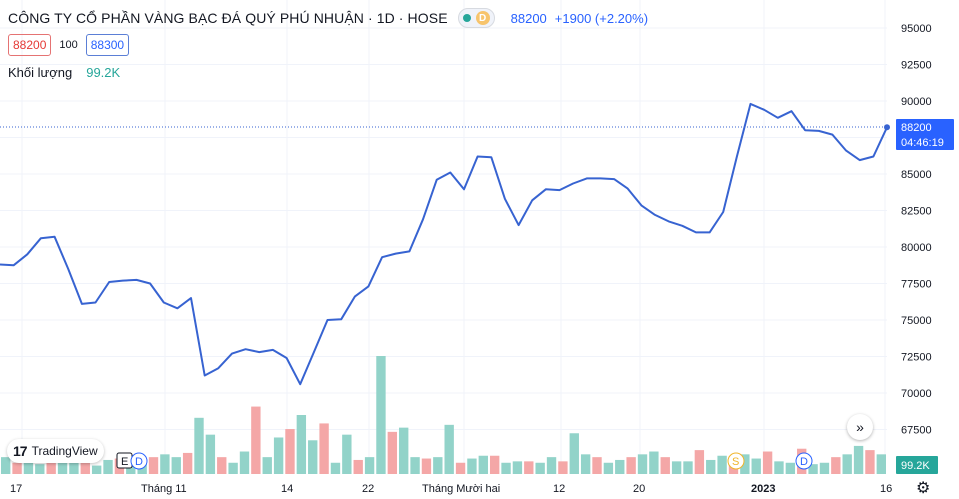  I want to click on market-open-dot-icon, so click(466, 18).